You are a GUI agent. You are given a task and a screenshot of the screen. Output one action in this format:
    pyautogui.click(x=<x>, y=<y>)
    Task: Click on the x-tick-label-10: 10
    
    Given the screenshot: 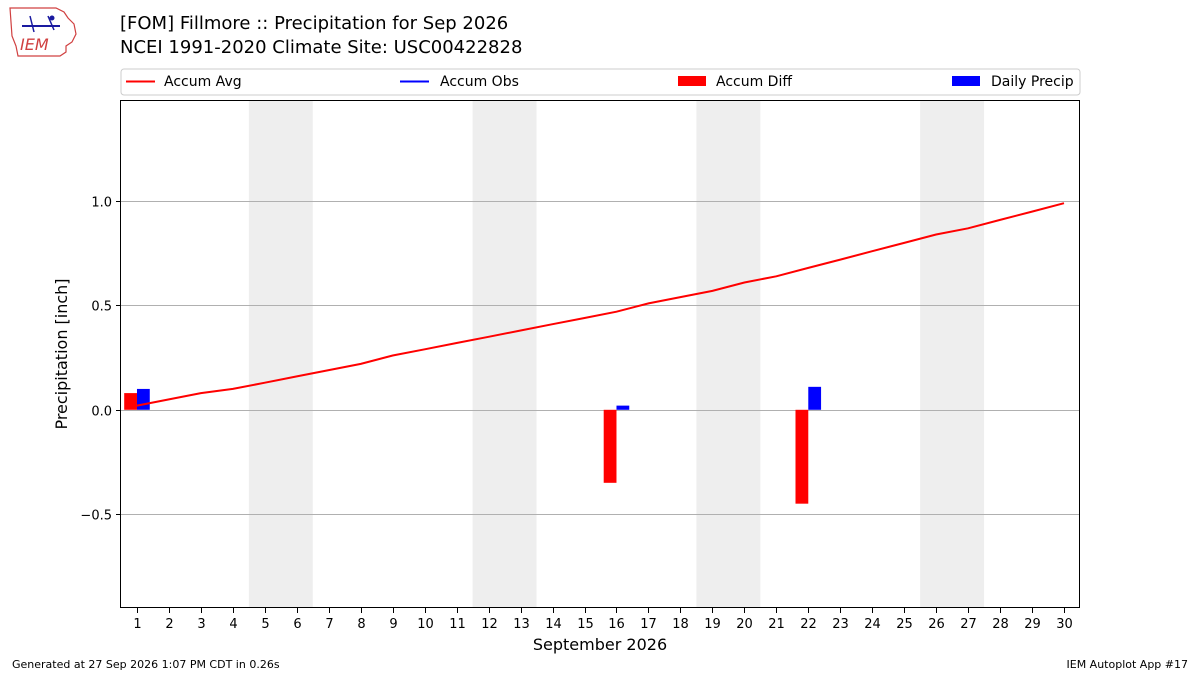 What is the action you would take?
    pyautogui.click(x=425, y=624)
    